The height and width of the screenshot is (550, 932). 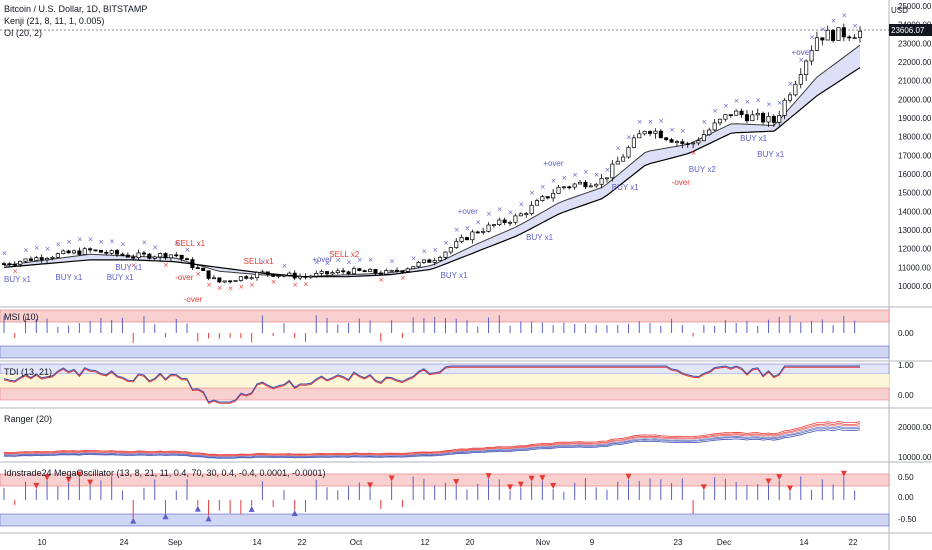 I want to click on msi-pane, so click(x=445, y=334).